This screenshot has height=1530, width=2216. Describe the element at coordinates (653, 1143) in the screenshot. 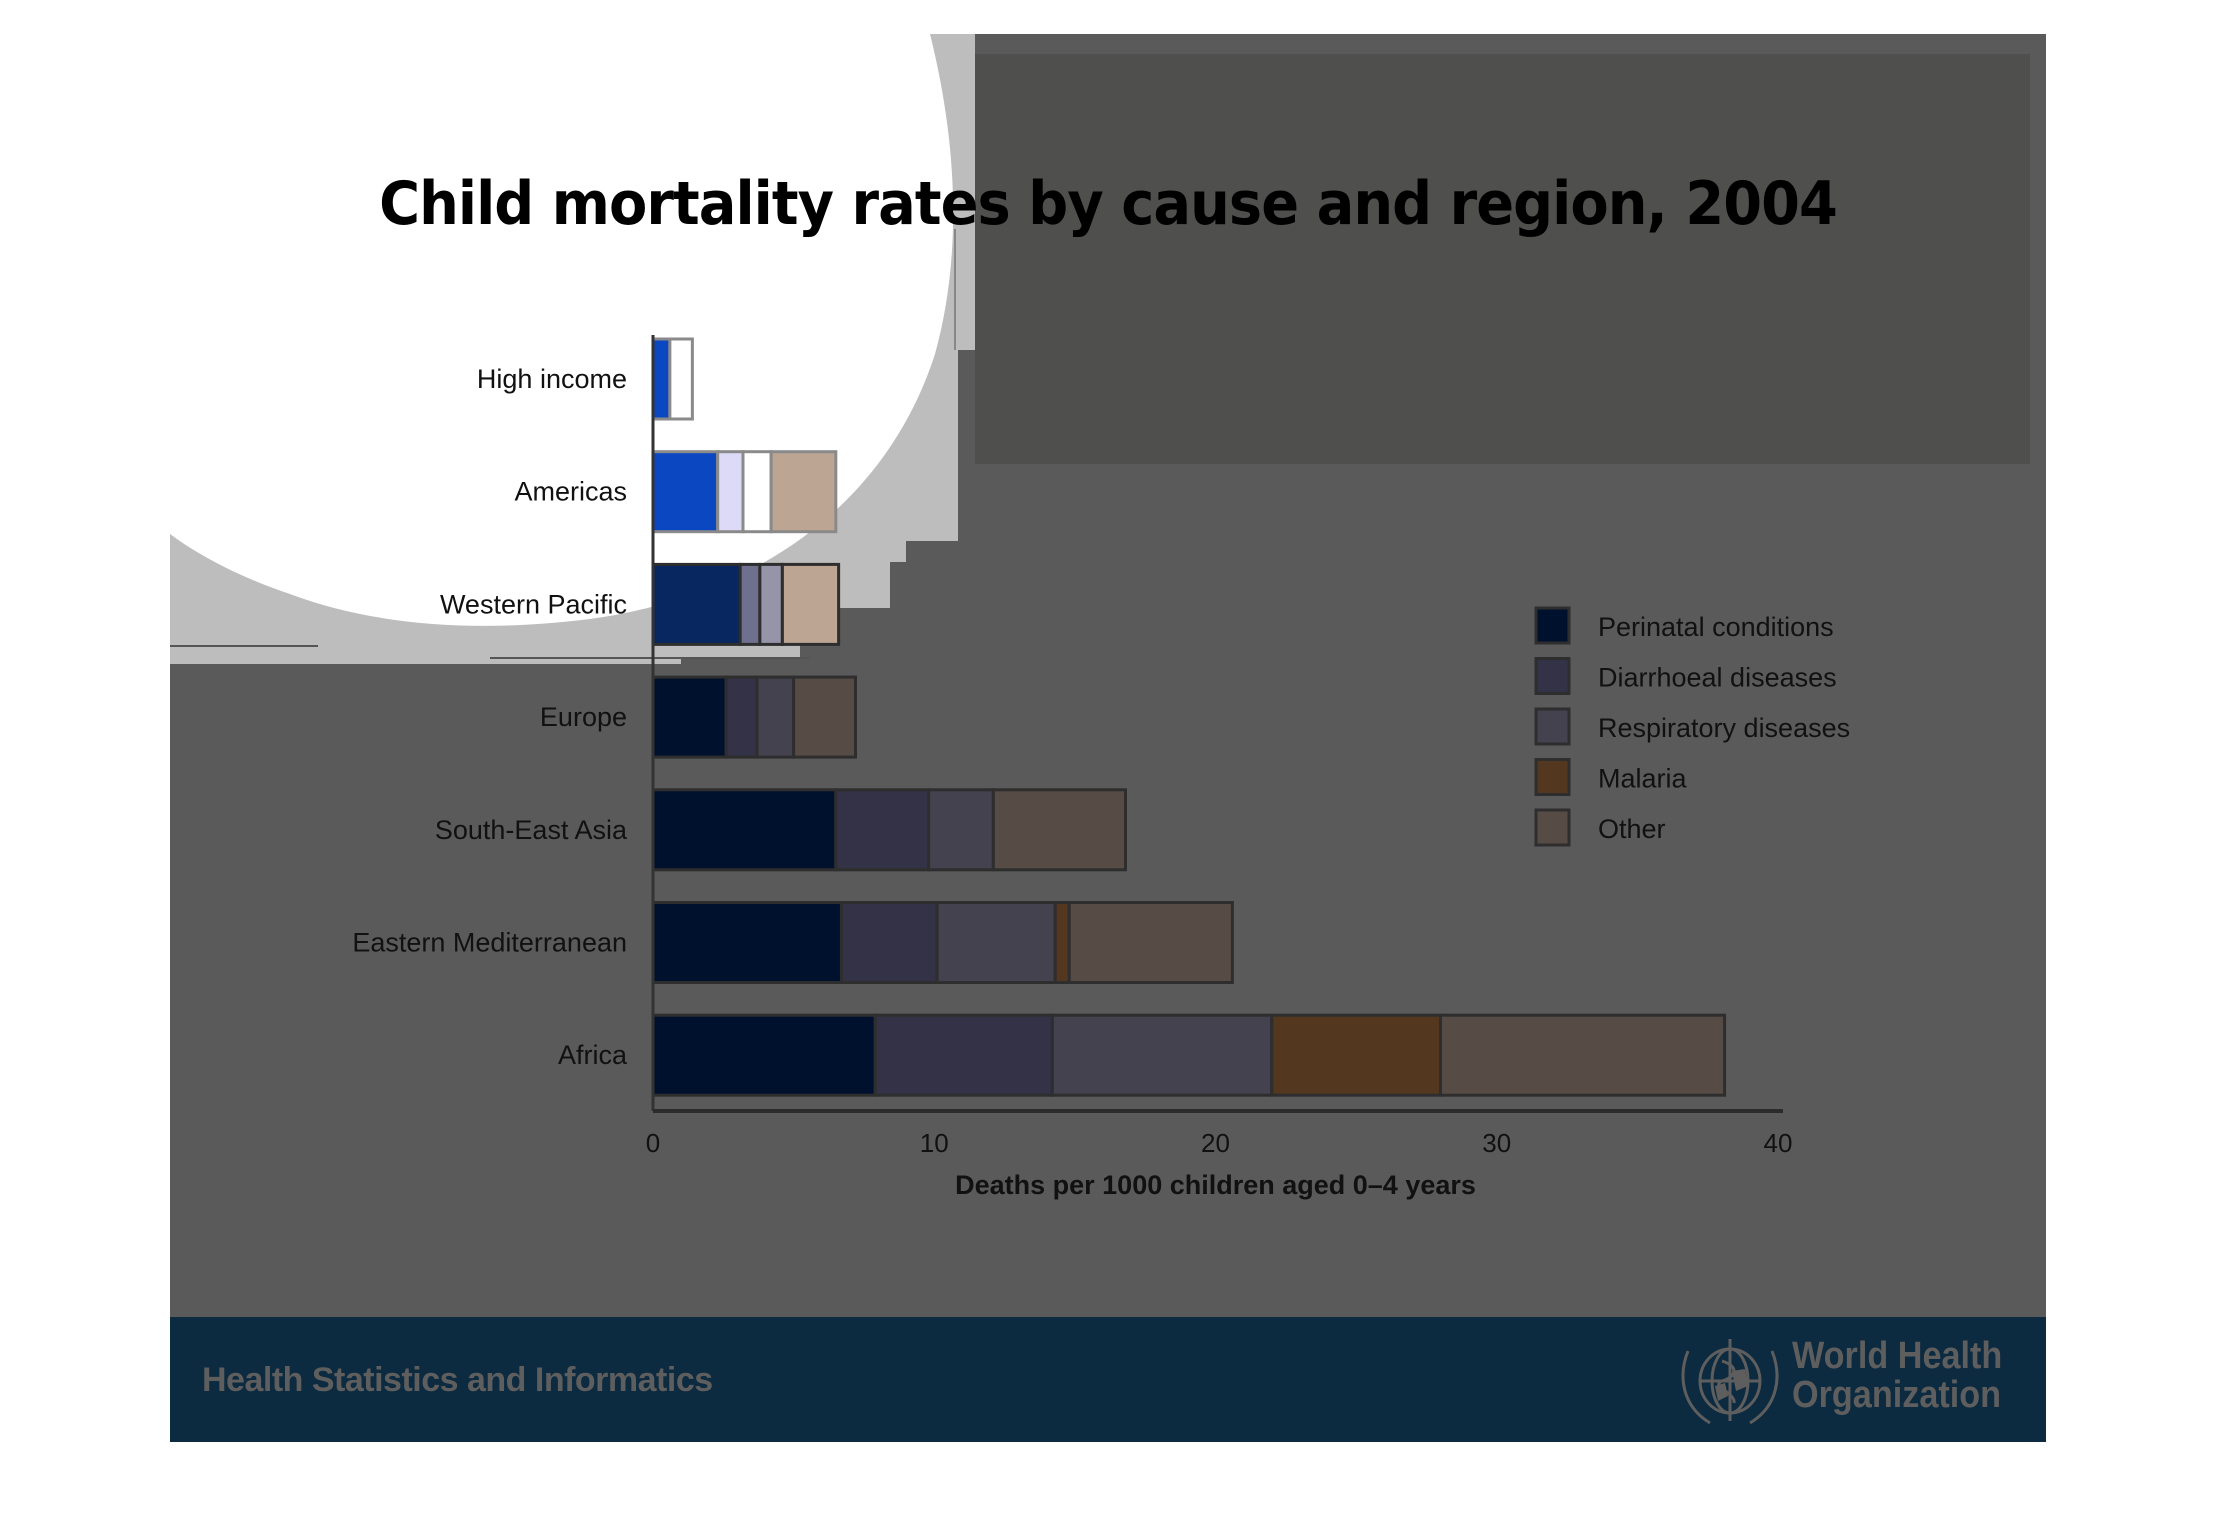

I see `x-tick-label: 0` at that location.